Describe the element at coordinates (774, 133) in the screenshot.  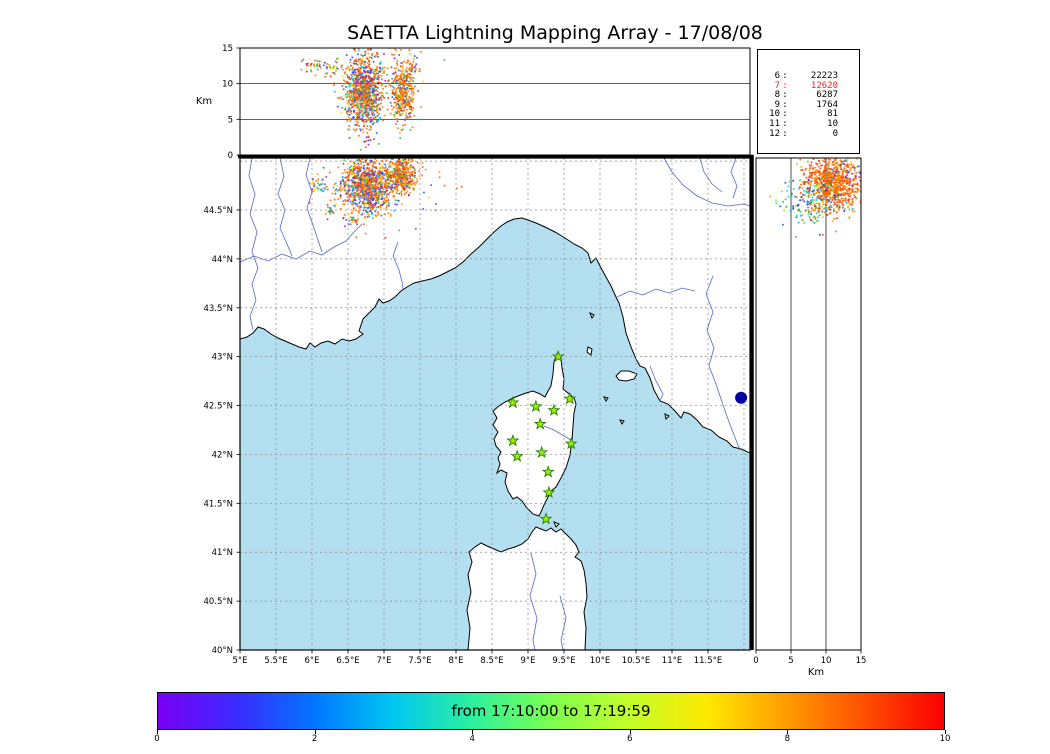
I see `stats-level: 12` at that location.